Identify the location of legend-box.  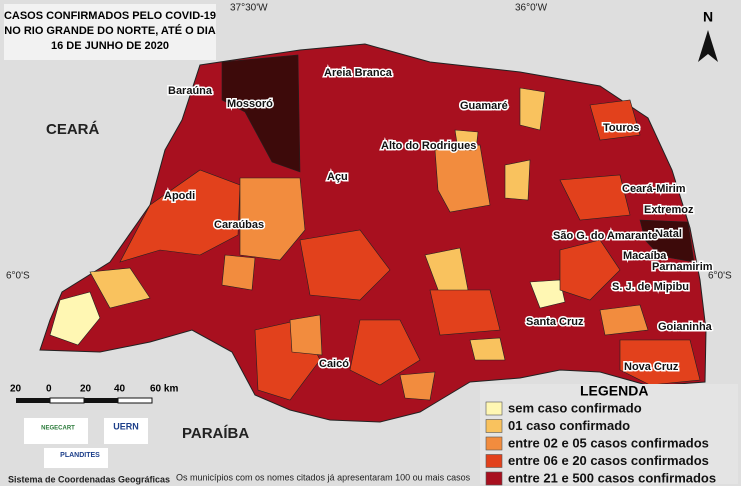
(609, 434).